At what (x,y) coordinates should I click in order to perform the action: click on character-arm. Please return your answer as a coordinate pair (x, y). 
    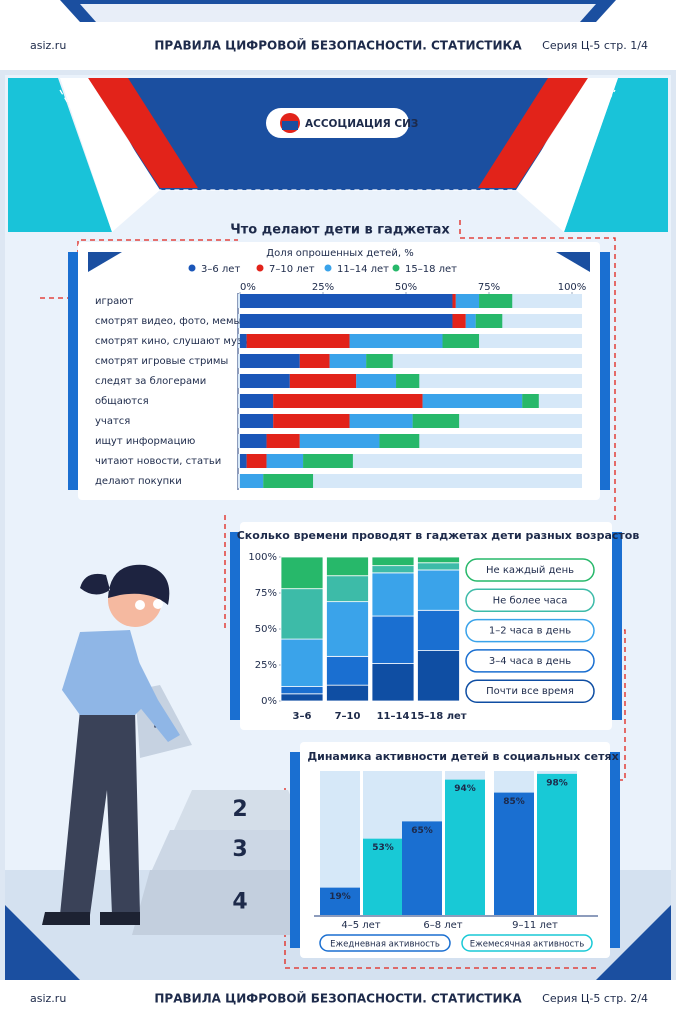
    Looking at the image, I should click on (91, 665).